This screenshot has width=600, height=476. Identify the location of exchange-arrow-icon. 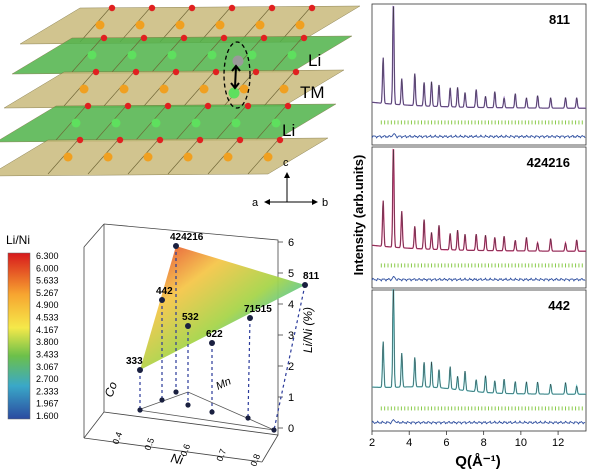
(235, 77).